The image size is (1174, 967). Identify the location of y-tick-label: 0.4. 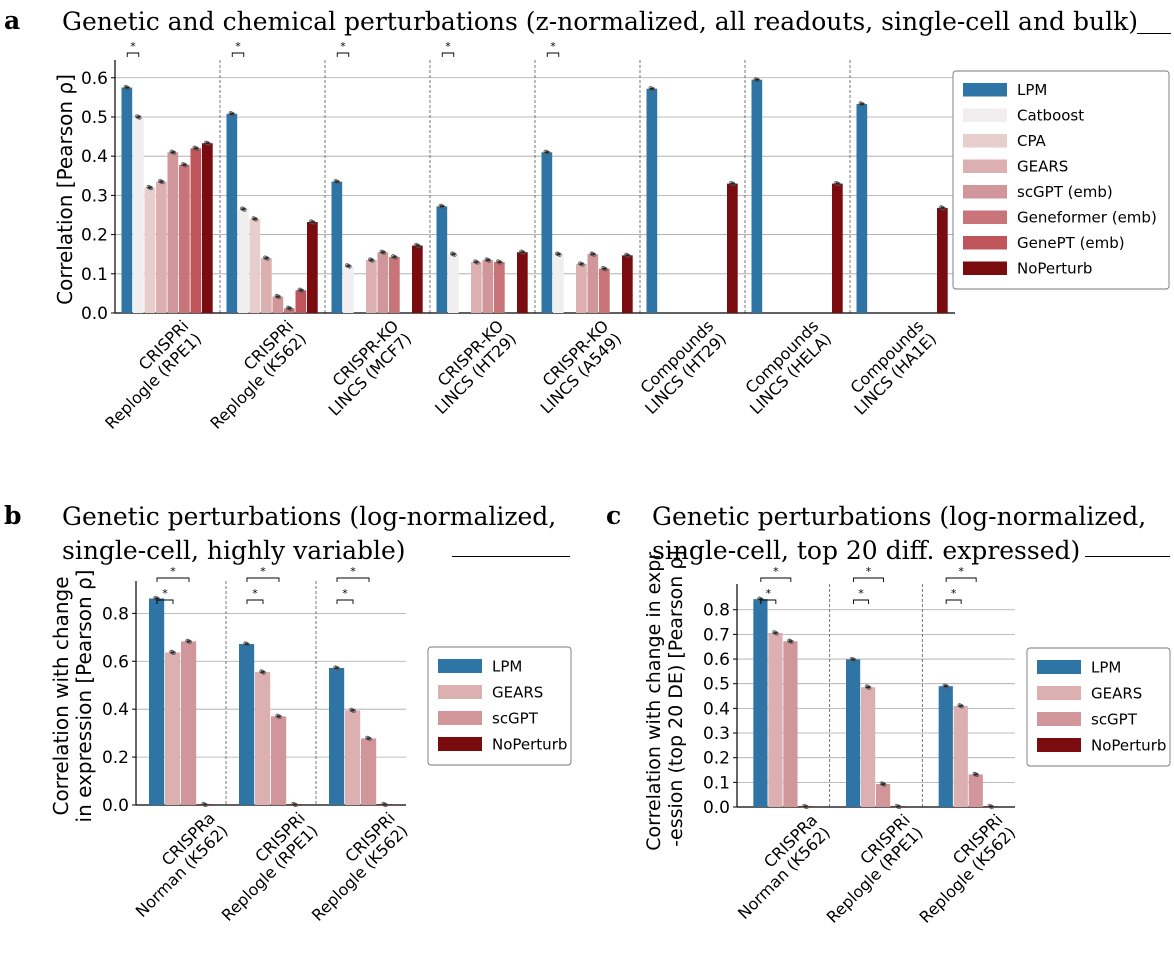
(115, 710).